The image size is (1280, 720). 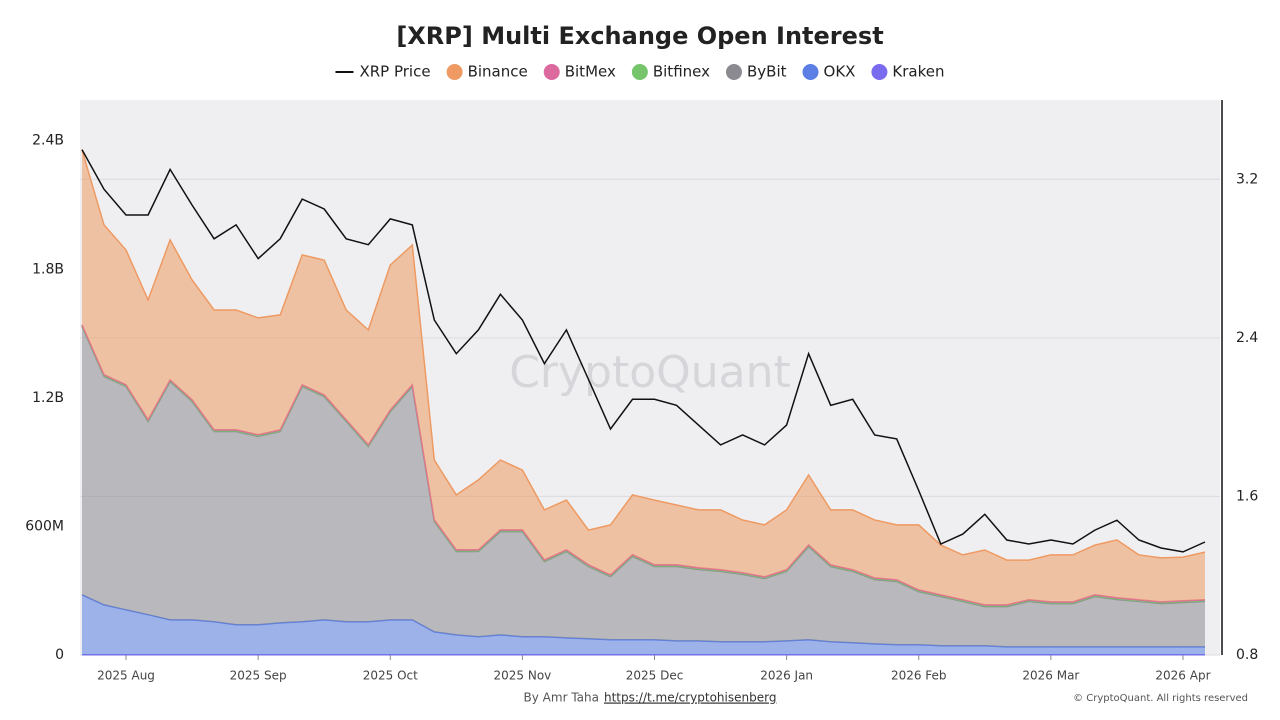 I want to click on y2-tick-label: 3.2, so click(x=1247, y=179).